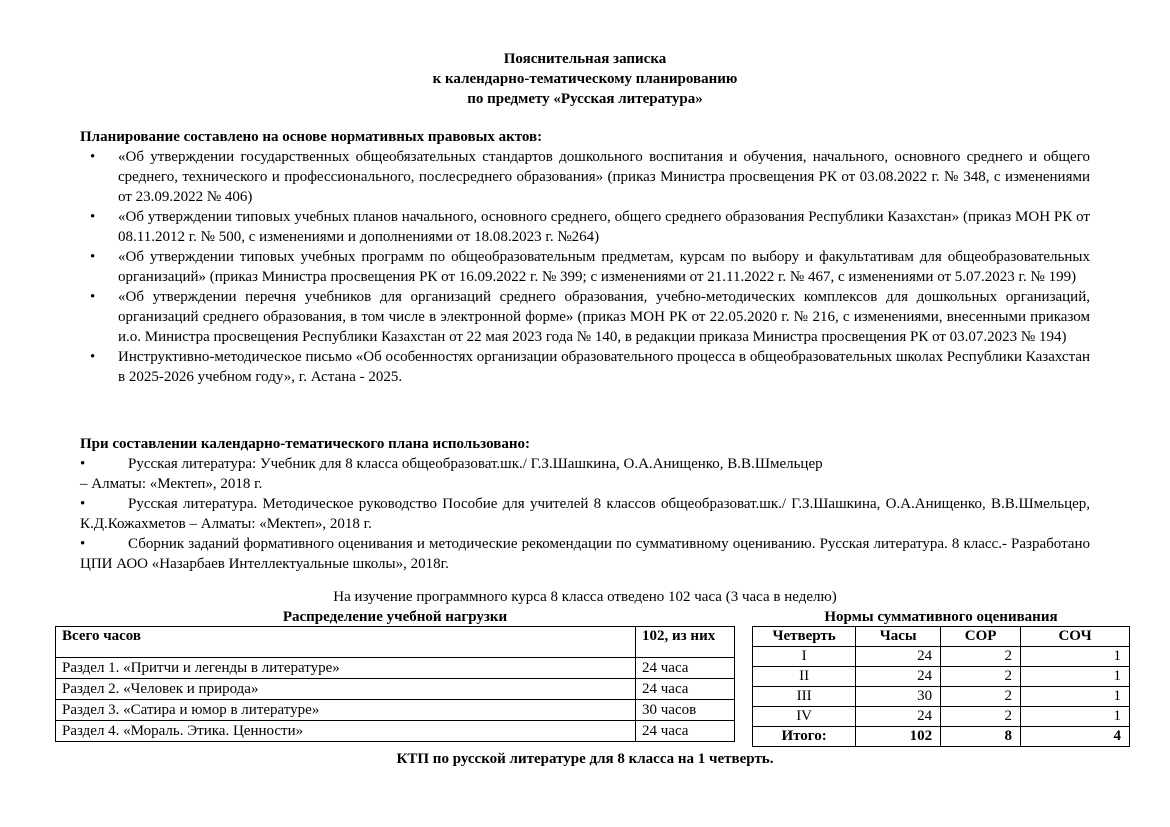 This screenshot has width=1170, height=827. I want to click on norms-cell: I, so click(804, 656).